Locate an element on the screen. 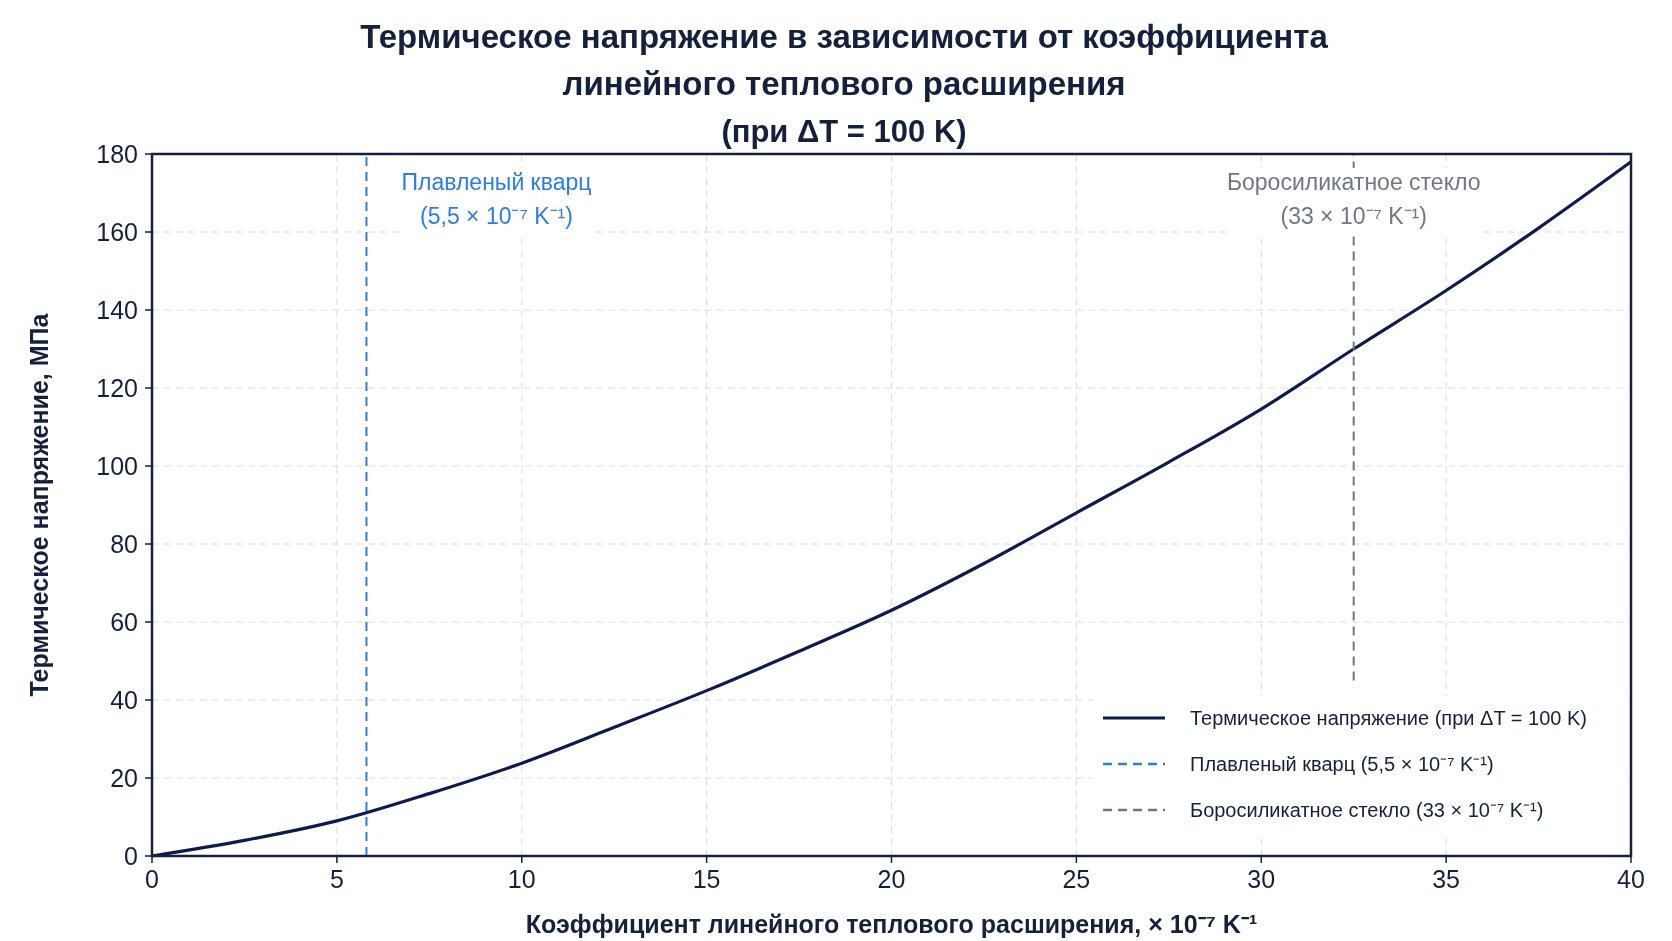 This screenshot has width=1672, height=941. legend-label: Термическое напряжение (при ΔT = 100 K) is located at coordinates (1388, 718).